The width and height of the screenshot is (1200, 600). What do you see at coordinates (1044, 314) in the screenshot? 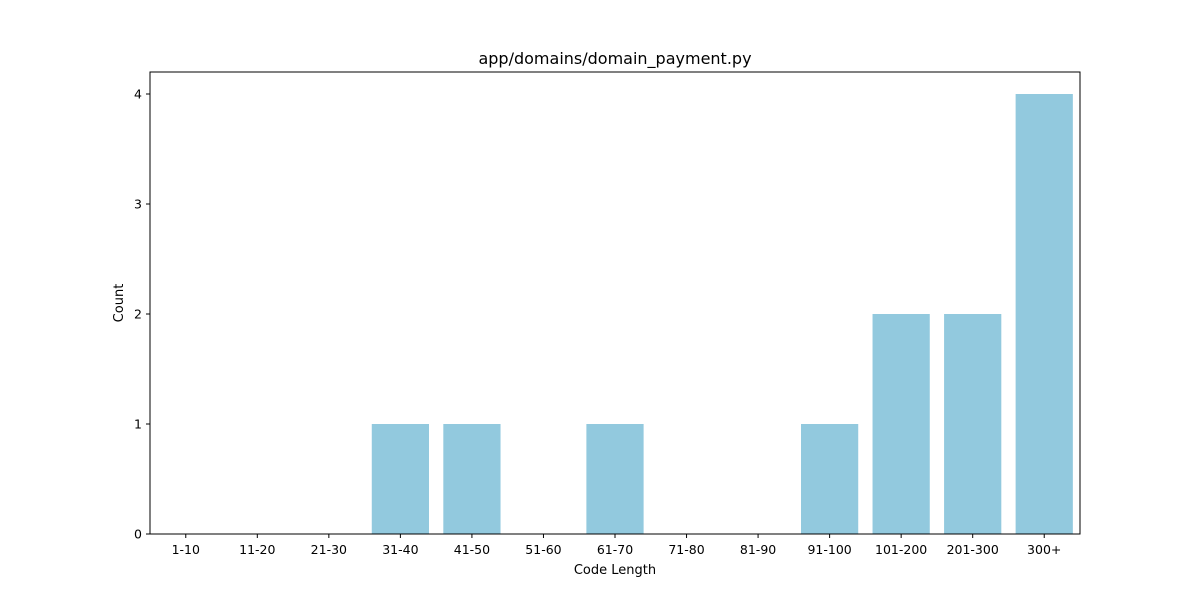
I see `bar-300+` at bounding box center [1044, 314].